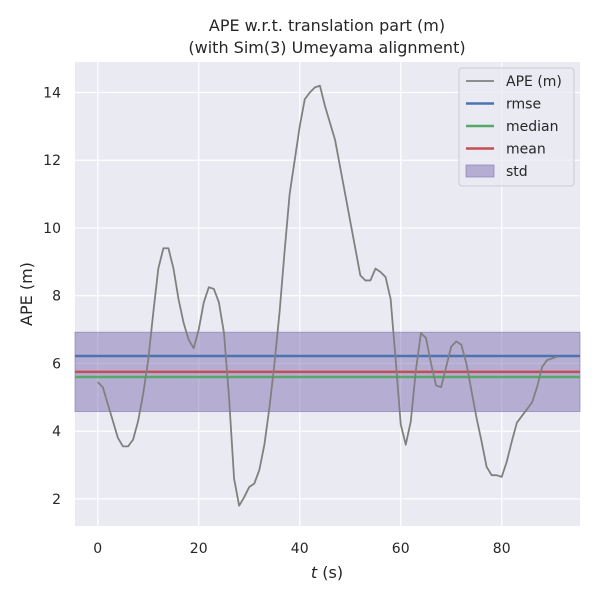 This screenshot has height=600, width=600. What do you see at coordinates (56, 432) in the screenshot?
I see `y-tick-label: 4` at bounding box center [56, 432].